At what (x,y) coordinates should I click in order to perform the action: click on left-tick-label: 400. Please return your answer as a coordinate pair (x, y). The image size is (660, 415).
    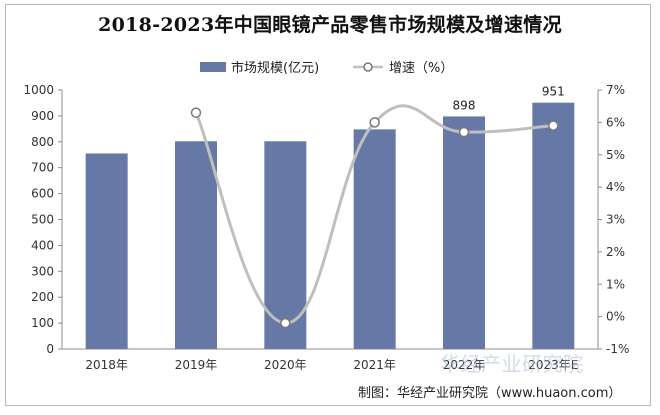
    Looking at the image, I should click on (42, 245).